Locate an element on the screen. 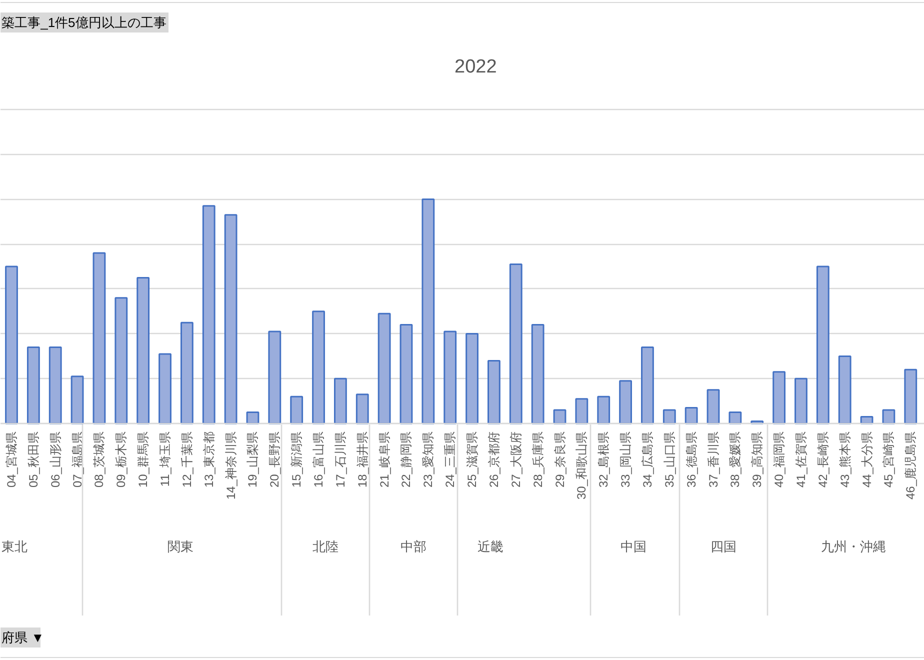  x-tick-label: 17_石川県 is located at coordinates (340, 459).